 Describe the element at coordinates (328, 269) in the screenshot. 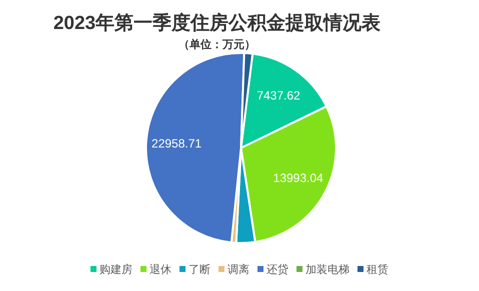

I see `legend-label: 加装电梯` at that location.